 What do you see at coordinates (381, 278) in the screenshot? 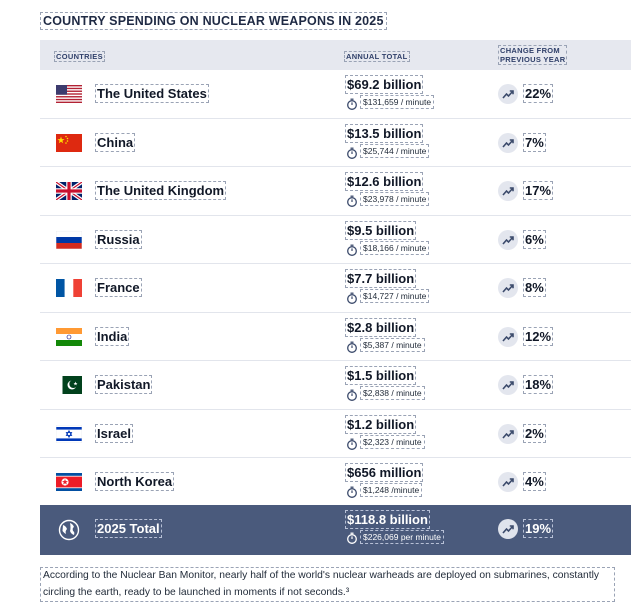
I see `annual-total: $7.7 billion` at bounding box center [381, 278].